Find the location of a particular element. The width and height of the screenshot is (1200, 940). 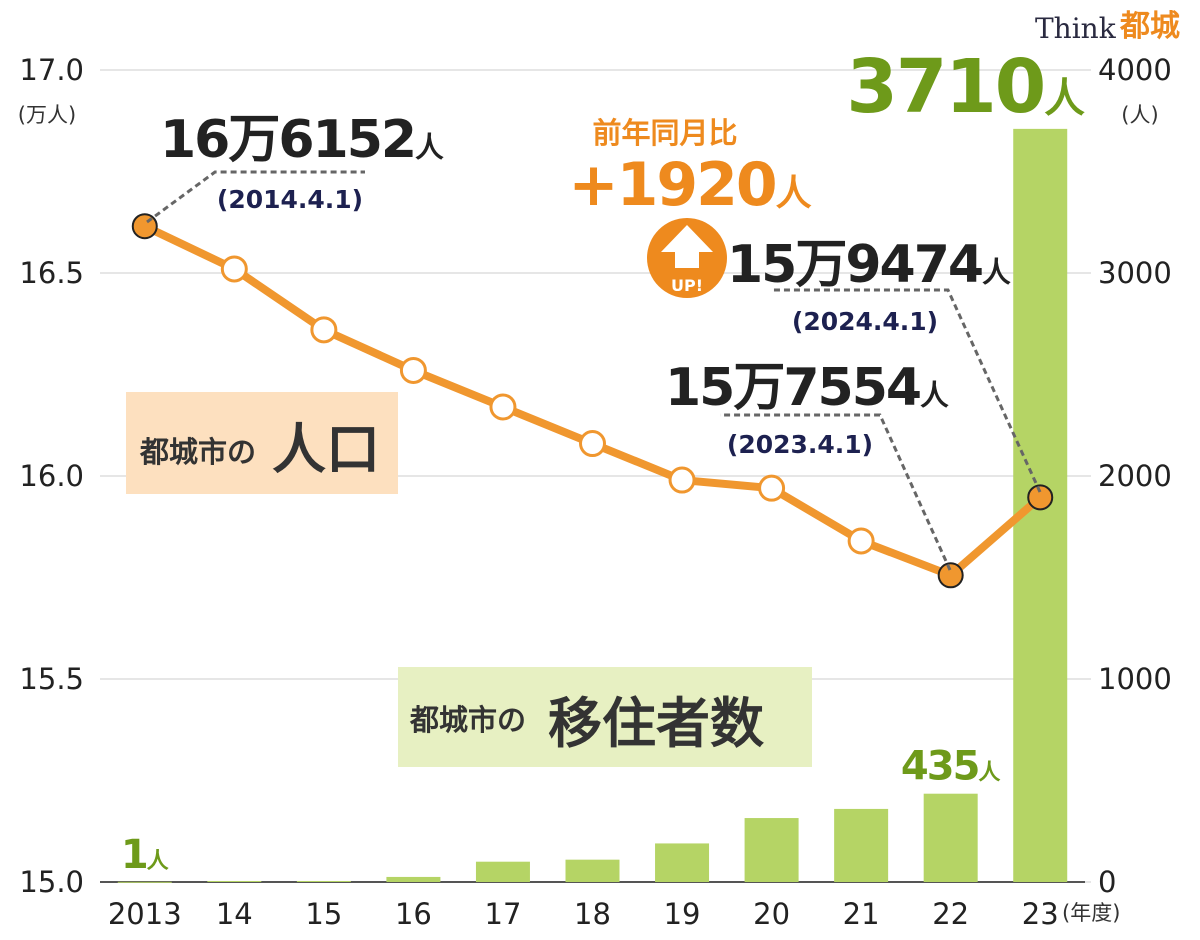

x-tick-label: 17 is located at coordinates (503, 914).